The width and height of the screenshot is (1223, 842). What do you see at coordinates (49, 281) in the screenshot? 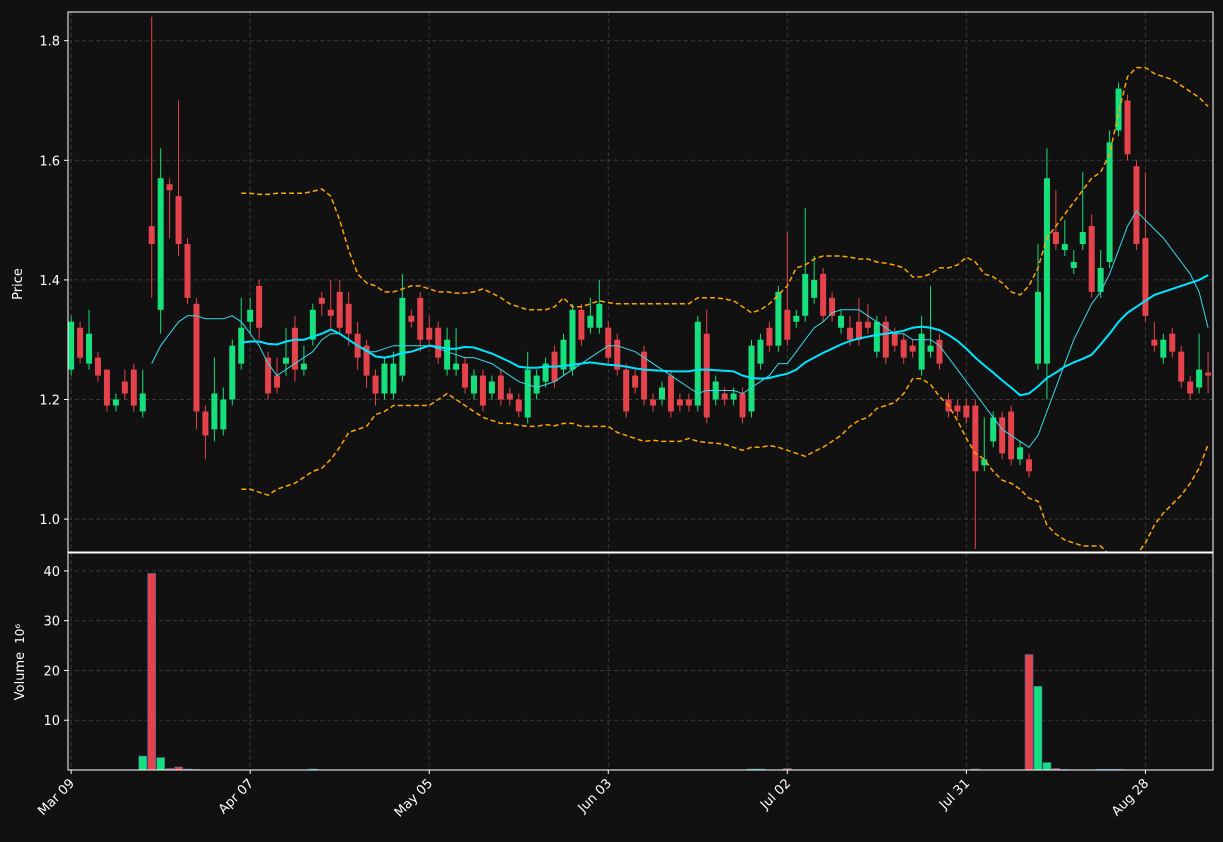
I see `y-tick-label: 1.4` at bounding box center [49, 281].